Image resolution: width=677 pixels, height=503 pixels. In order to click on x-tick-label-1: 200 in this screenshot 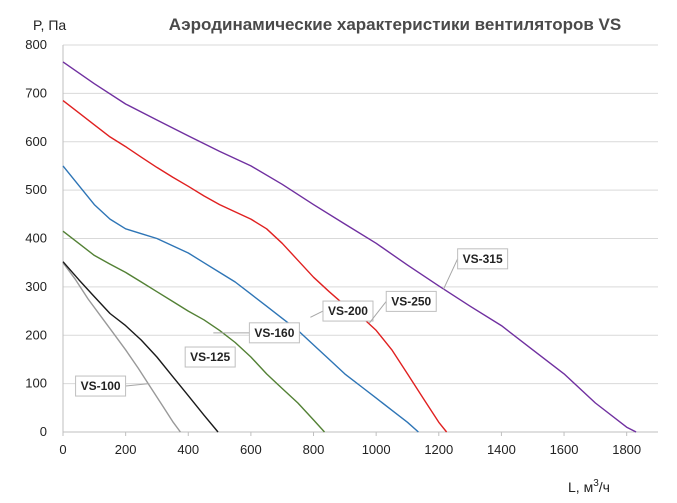, I will do `click(126, 449)`.